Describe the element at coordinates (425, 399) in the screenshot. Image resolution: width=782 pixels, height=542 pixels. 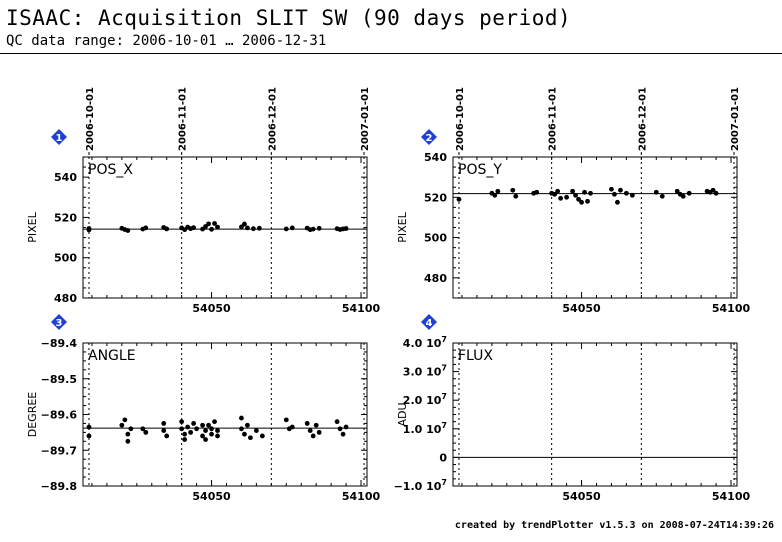
I see `y-tick-label: 2.0 107` at that location.